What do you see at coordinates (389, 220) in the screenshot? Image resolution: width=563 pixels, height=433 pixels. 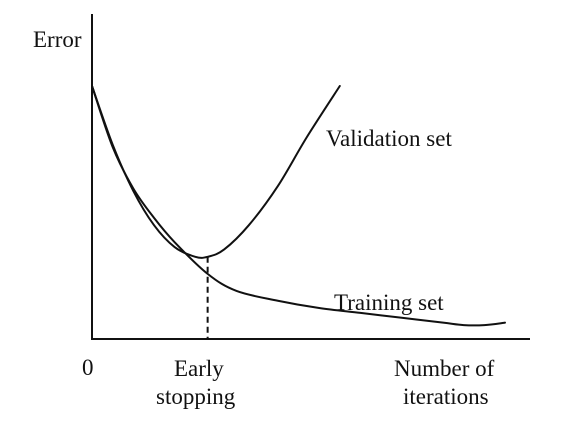 I see `legend-labels: Validation set Training set` at bounding box center [389, 220].